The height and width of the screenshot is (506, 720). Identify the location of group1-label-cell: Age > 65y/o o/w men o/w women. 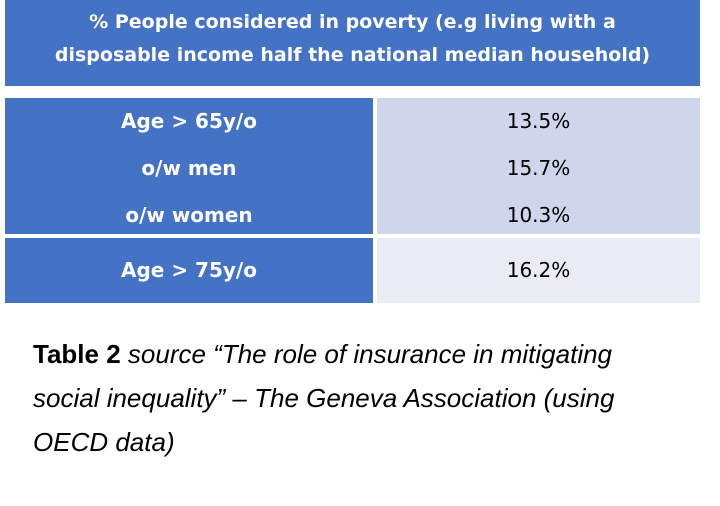
(189, 166).